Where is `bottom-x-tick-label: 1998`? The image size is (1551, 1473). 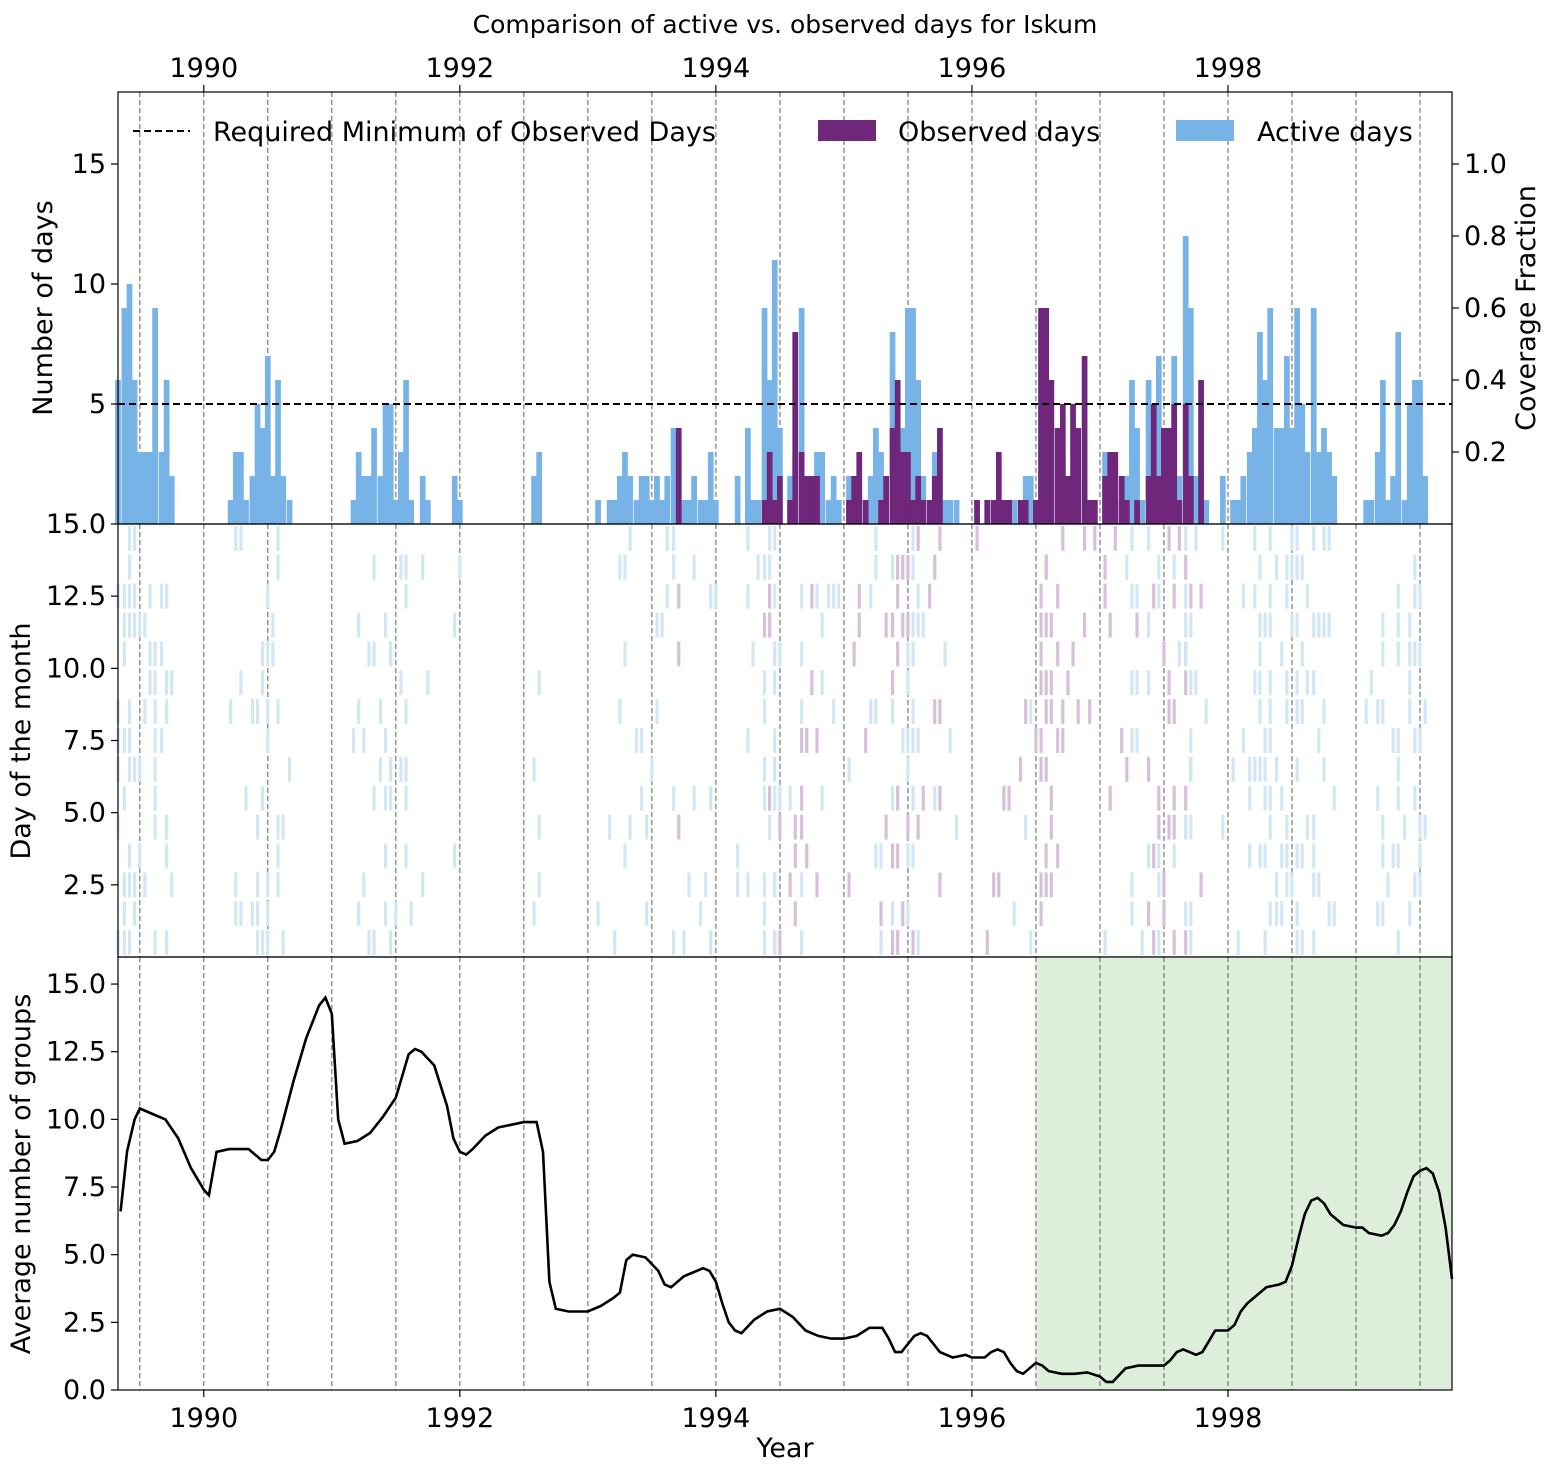 bottom-x-tick-label: 1998 is located at coordinates (1228, 1418).